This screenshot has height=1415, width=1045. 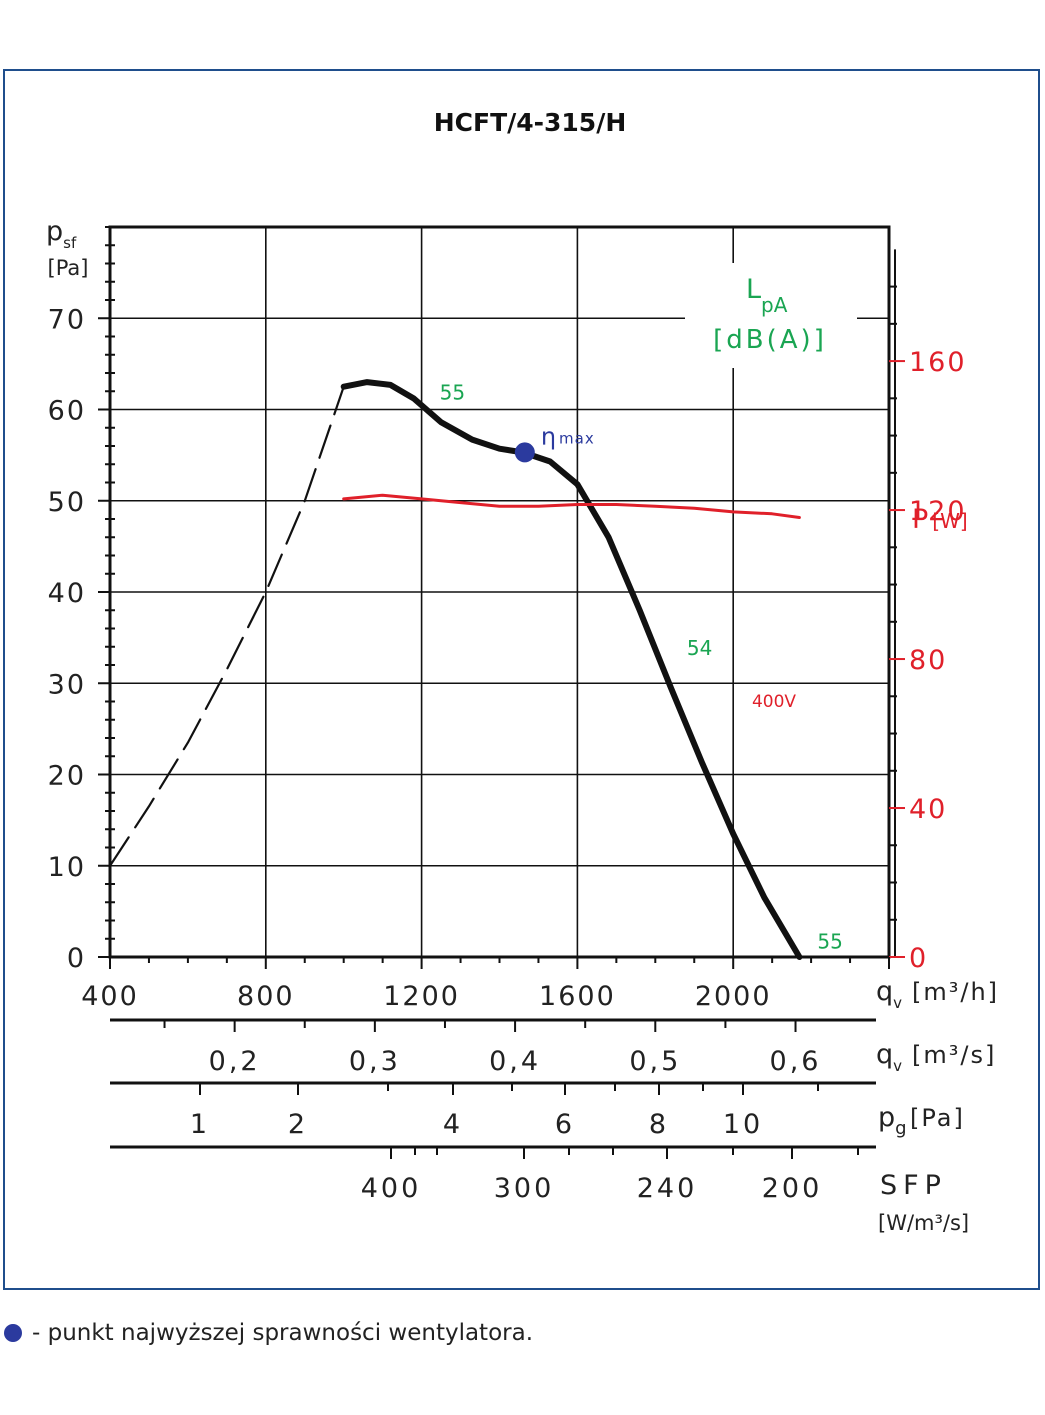 I want to click on scale-tick-label: 400, so click(x=391, y=1188).